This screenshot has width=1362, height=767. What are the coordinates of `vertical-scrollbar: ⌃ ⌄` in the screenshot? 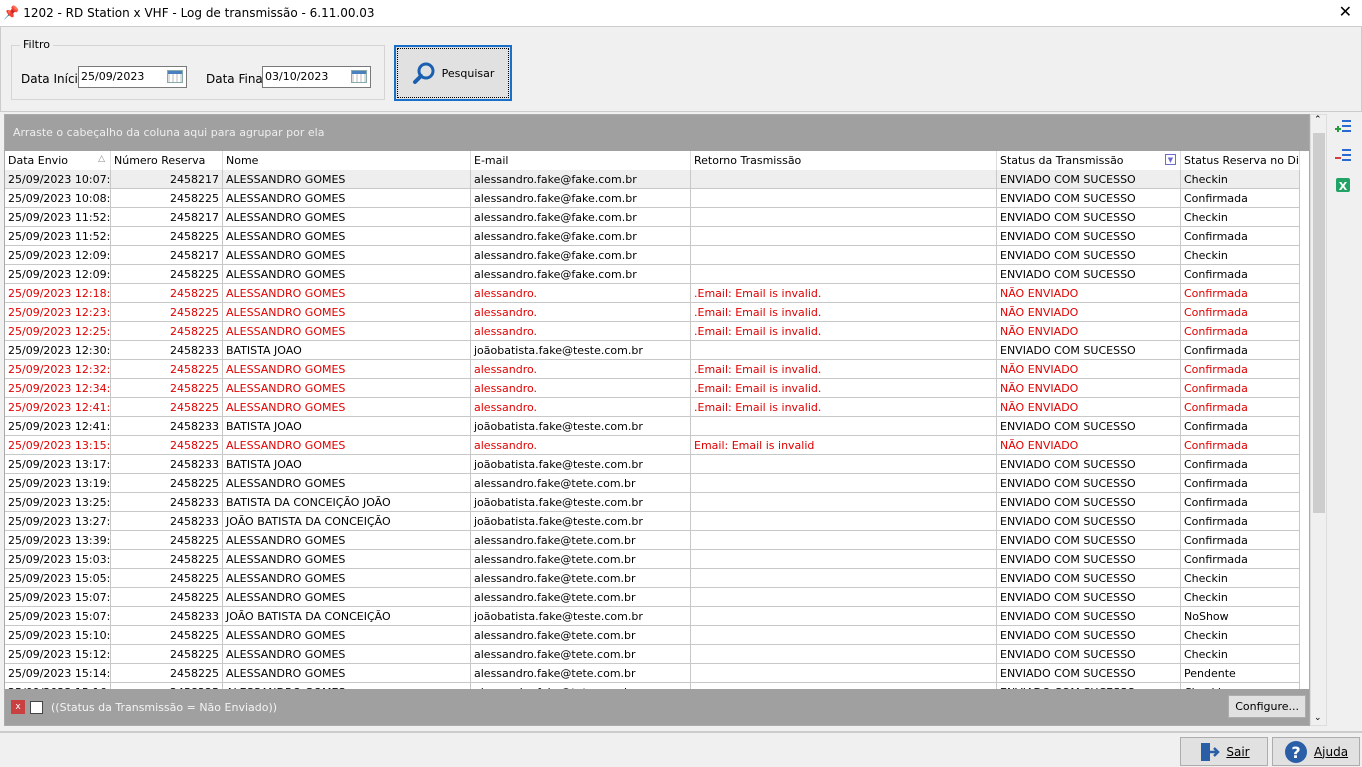 It's located at (1318, 420).